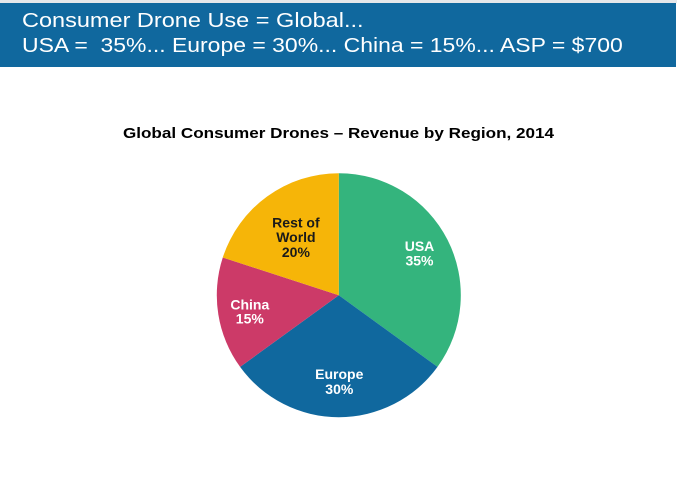 The image size is (677, 477). What do you see at coordinates (249, 304) in the screenshot?
I see `svg-text: China` at bounding box center [249, 304].